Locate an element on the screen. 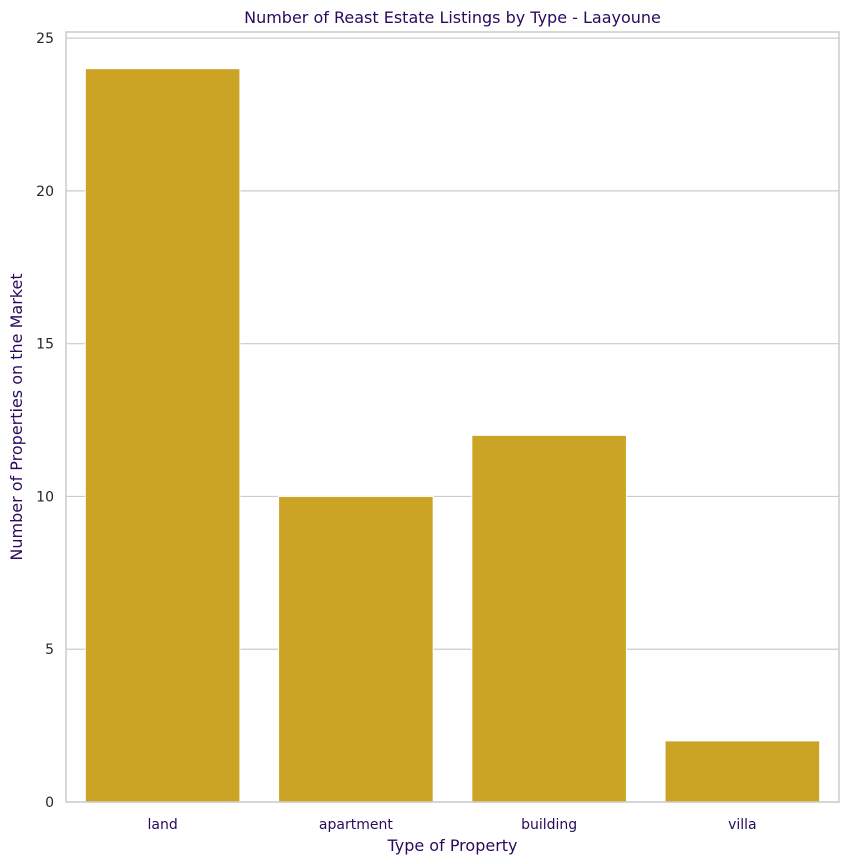 Image resolution: width=851 pixels, height=864 pixels. y-tick-label: 5 is located at coordinates (49, 650).